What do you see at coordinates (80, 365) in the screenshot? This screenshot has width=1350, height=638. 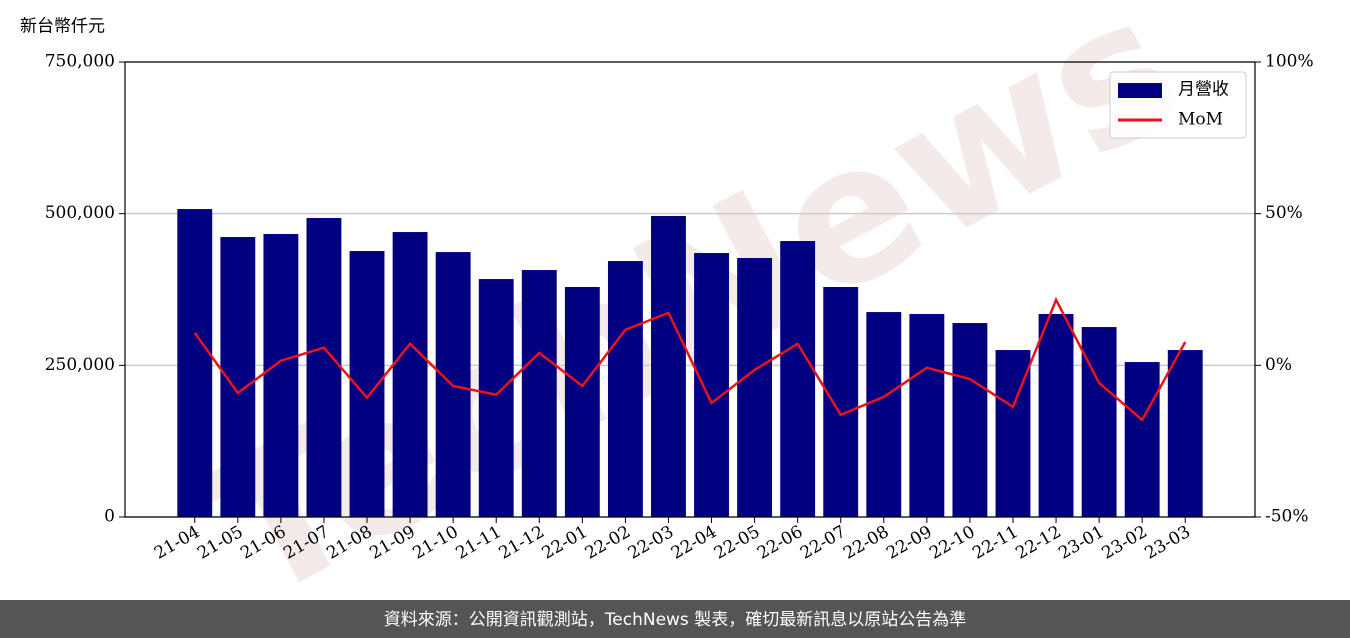 I see `y-tick-label: 250,000` at bounding box center [80, 365].